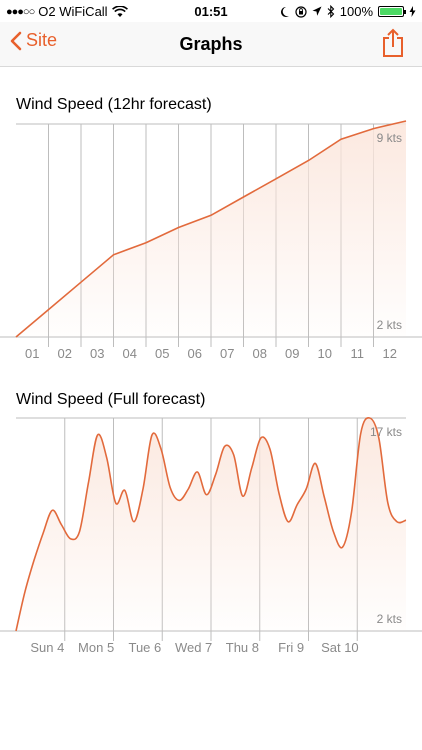 Image resolution: width=422 pixels, height=750 pixels. Describe the element at coordinates (42, 40) in the screenshot. I see `back-button-label: Site` at that location.